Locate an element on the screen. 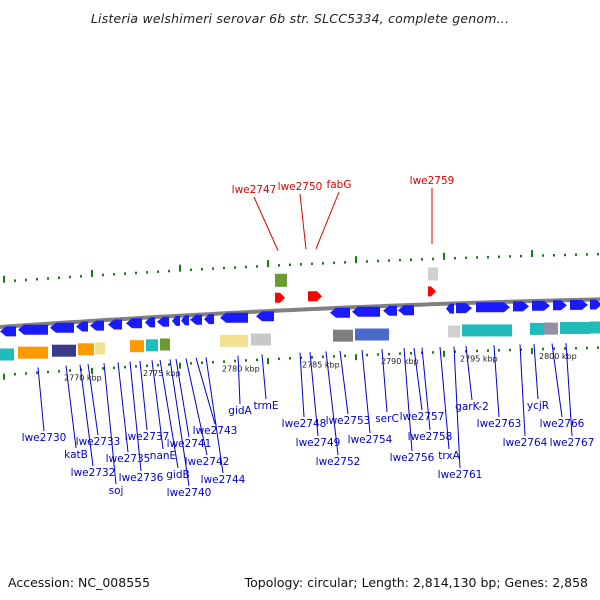 The height and width of the screenshot is (600, 600). scale-label: 2770 kbp is located at coordinates (83, 378).